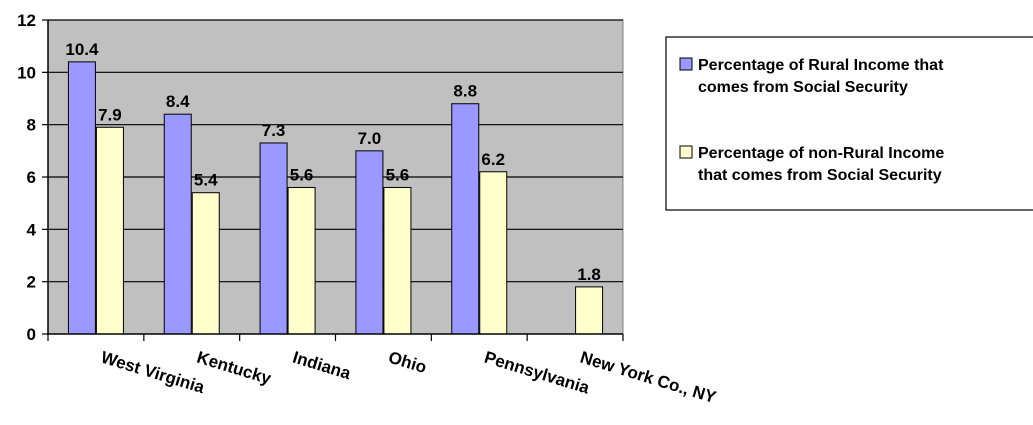 The height and width of the screenshot is (425, 1033). What do you see at coordinates (465, 91) in the screenshot?
I see `data-label: 8.8` at bounding box center [465, 91].